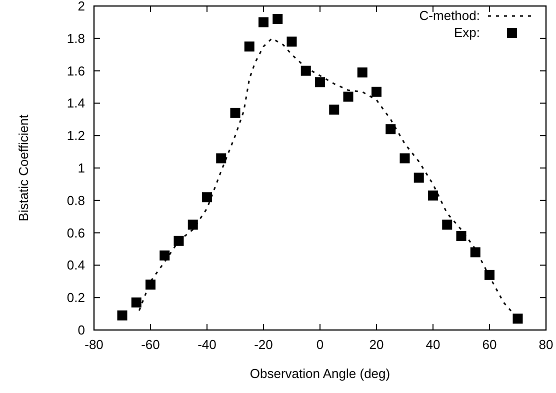 This screenshot has height=393, width=556. What do you see at coordinates (489, 344) in the screenshot?
I see `x-tick-label: 60` at bounding box center [489, 344].